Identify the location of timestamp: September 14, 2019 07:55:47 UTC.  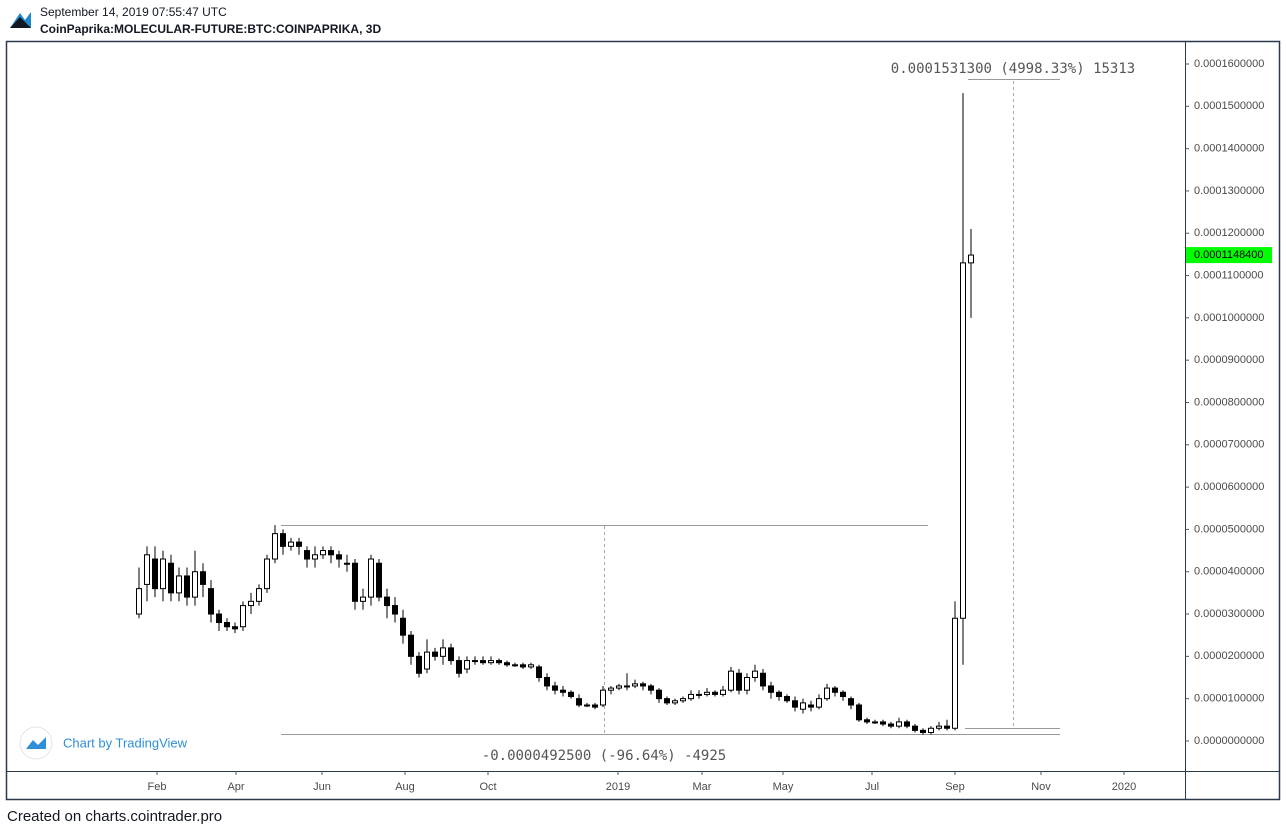
(133, 12).